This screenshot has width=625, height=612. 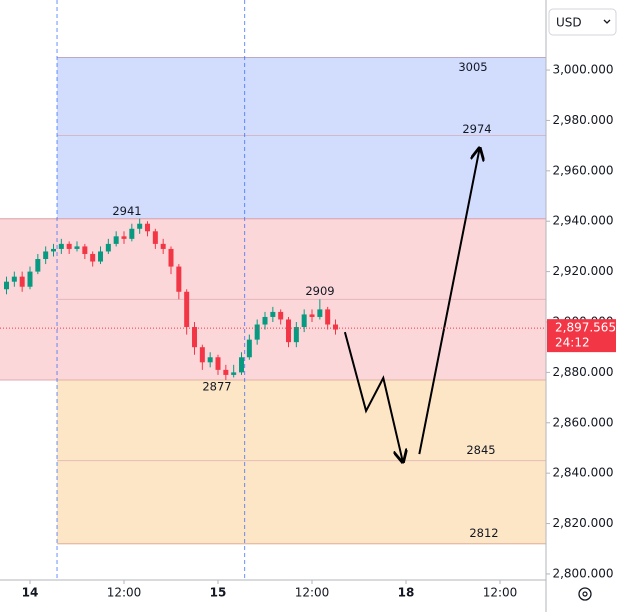 I want to click on price-axis, so click(x=585, y=306).